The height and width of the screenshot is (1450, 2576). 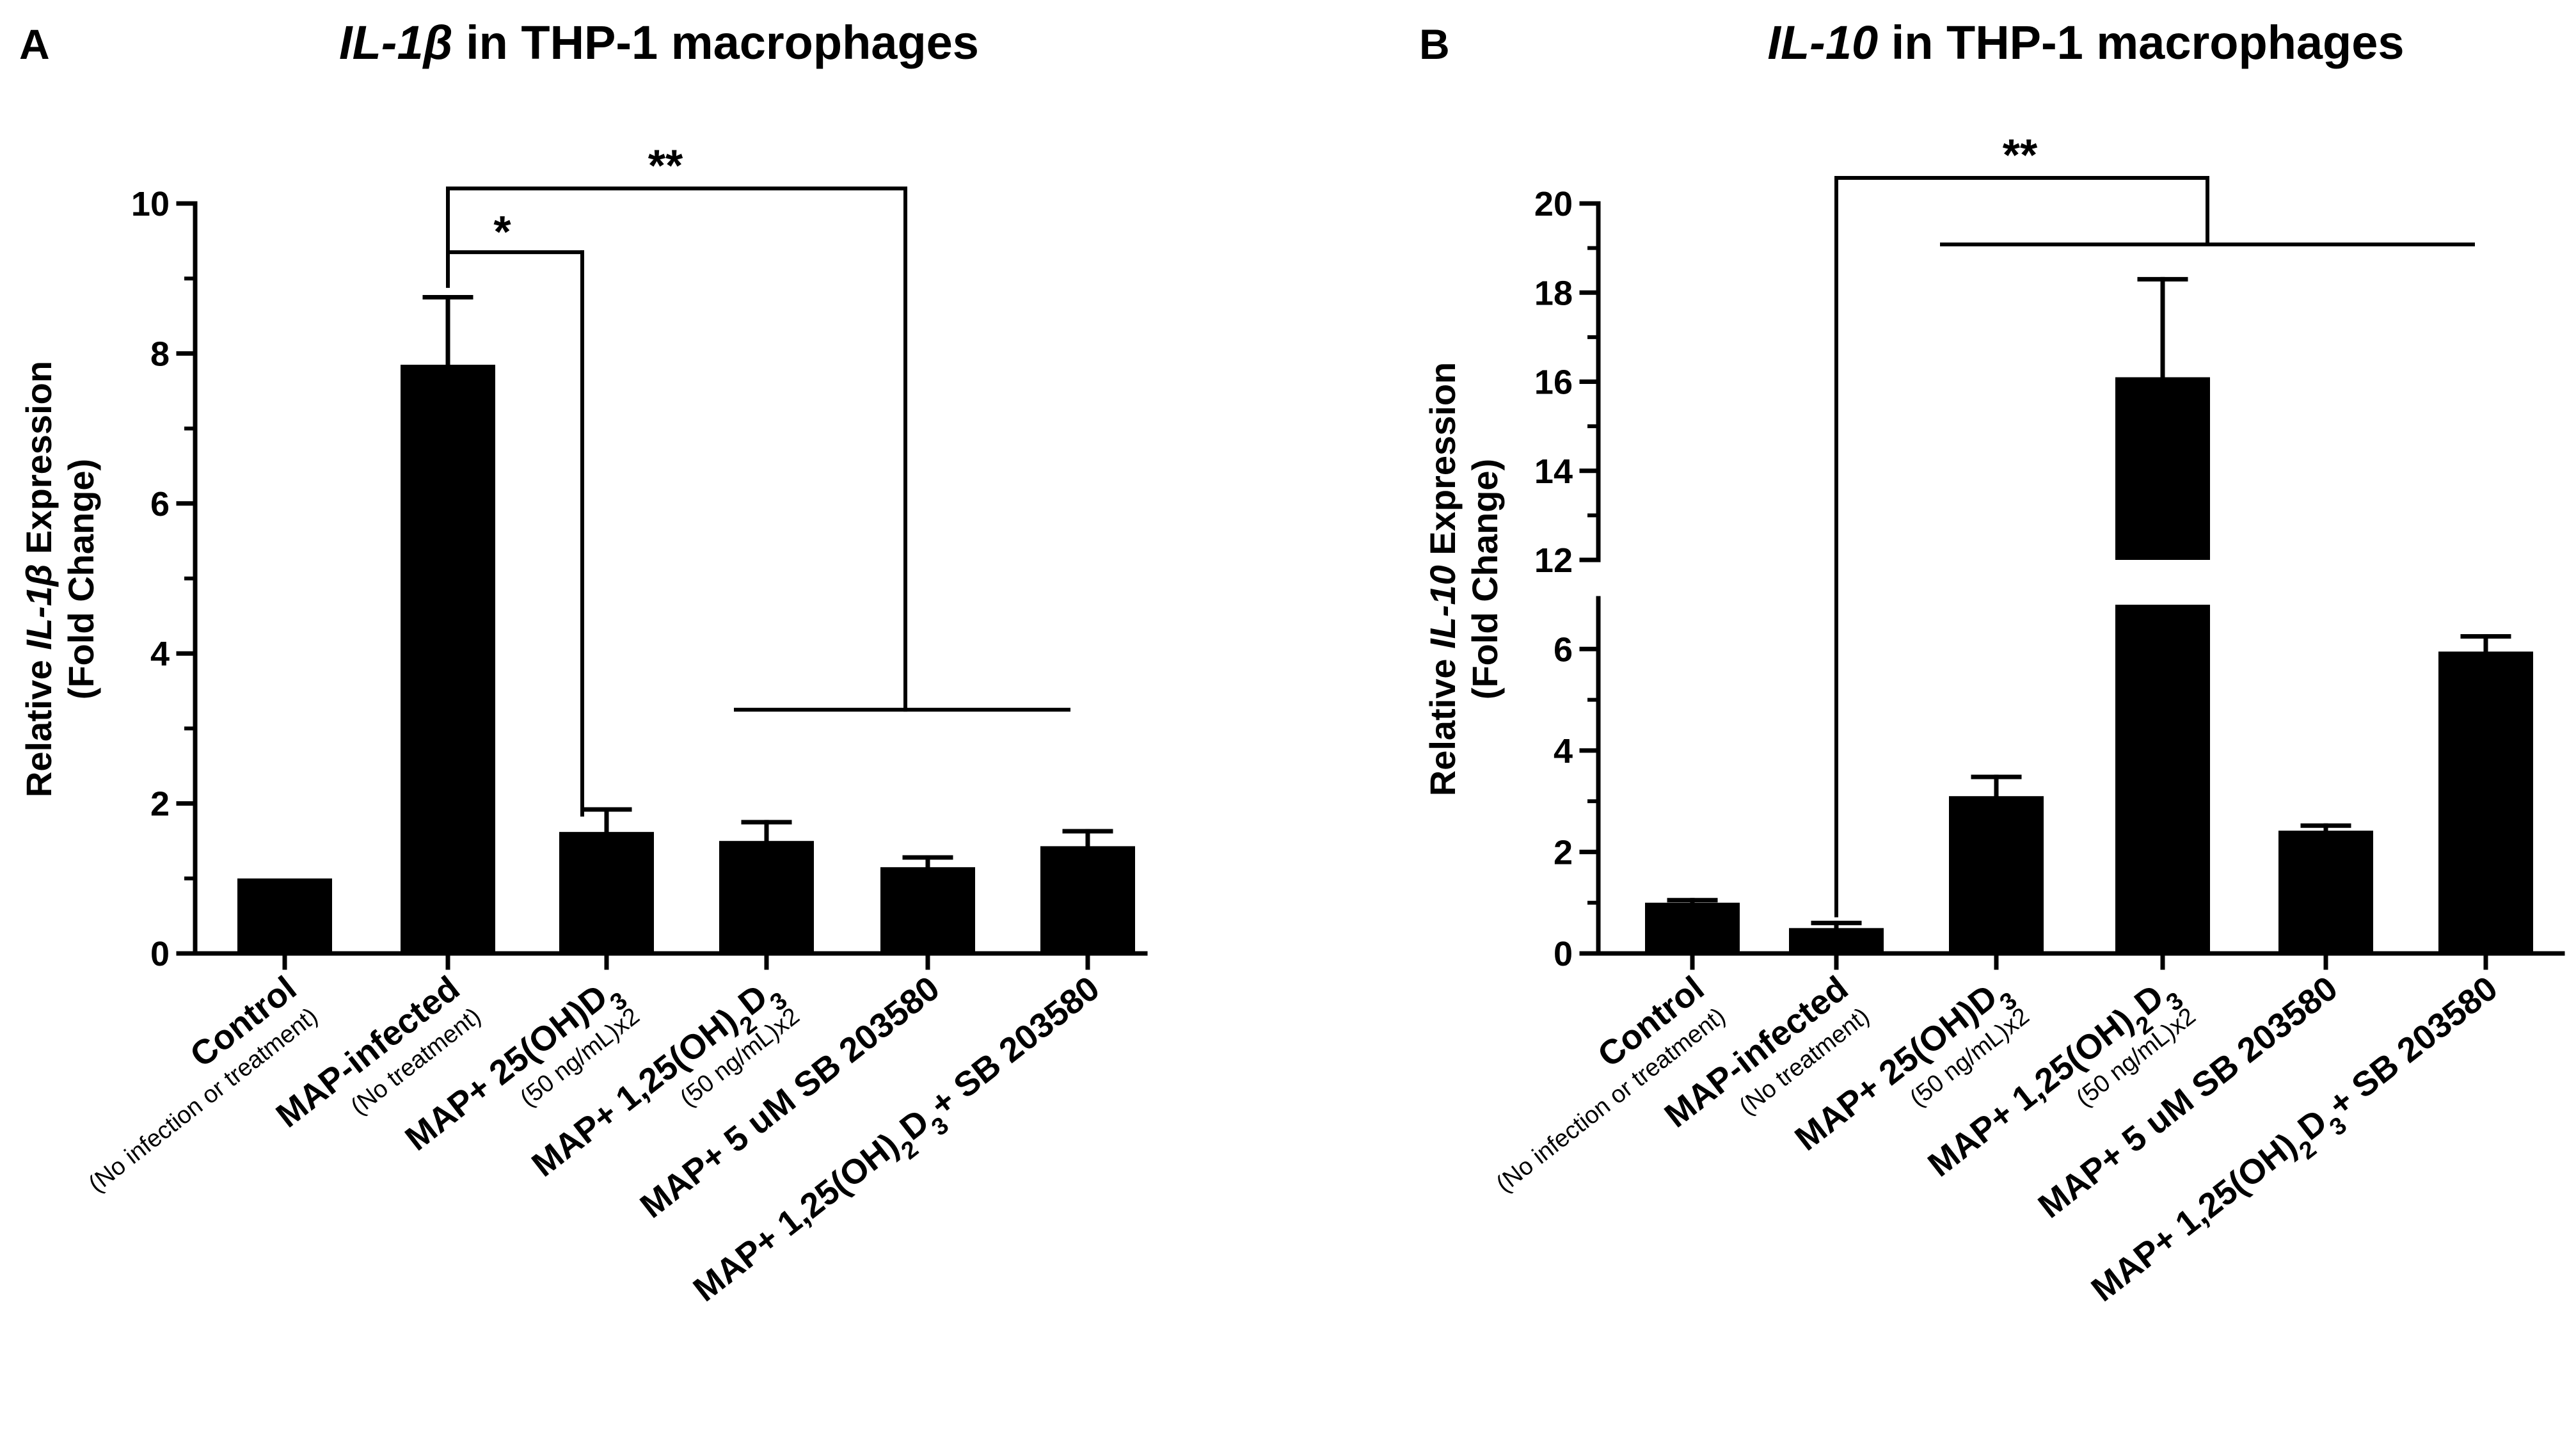 I want to click on y-axis-label: Relative IL-10 Expression (Fold Change), so click(x=1464, y=579).